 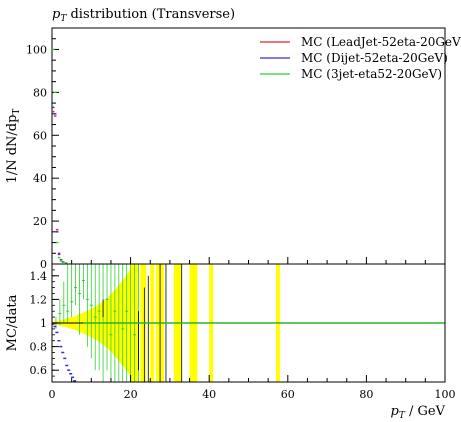 I want to click on legend-label: MC (Dijet-52eta-20GeV), so click(x=374, y=58).